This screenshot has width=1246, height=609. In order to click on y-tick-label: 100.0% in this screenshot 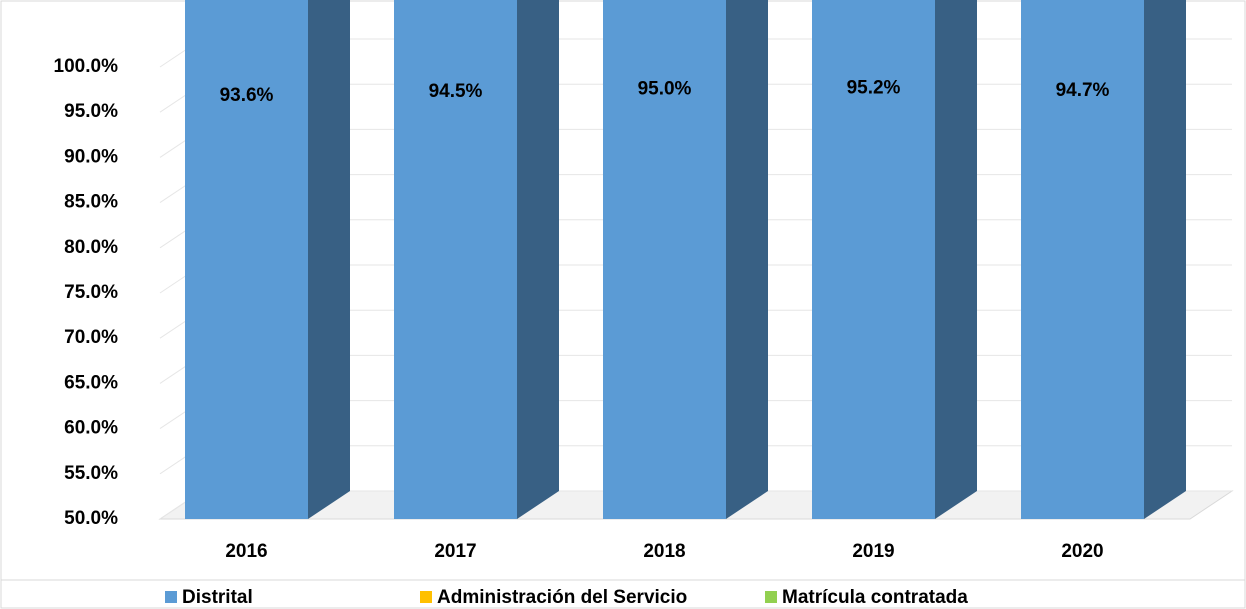, I will do `click(86, 66)`.